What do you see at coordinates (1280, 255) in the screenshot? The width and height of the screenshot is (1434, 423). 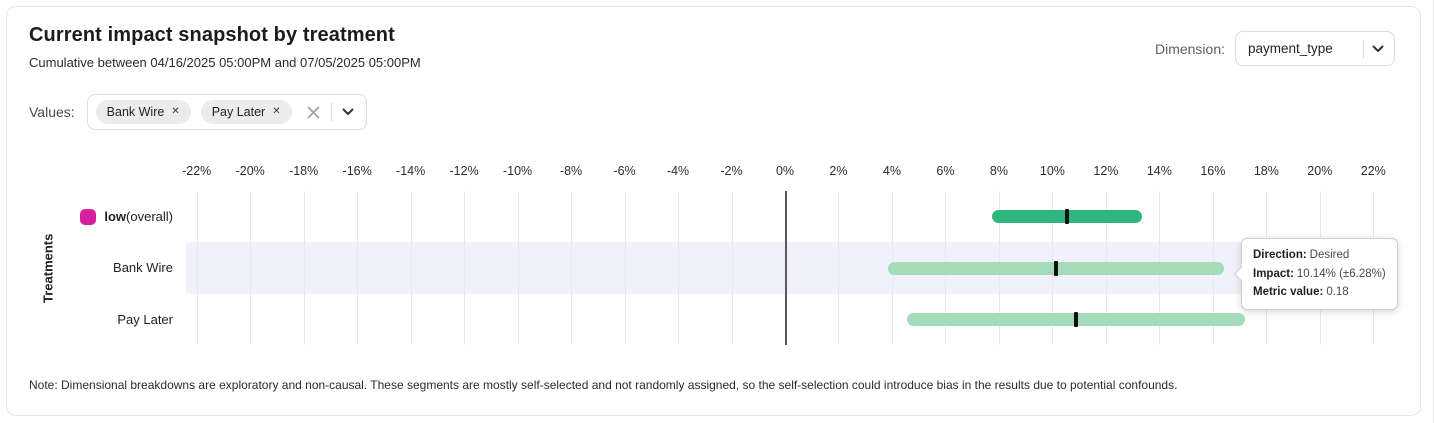 I see `tooltip-direction-label: Direction:` at bounding box center [1280, 255].